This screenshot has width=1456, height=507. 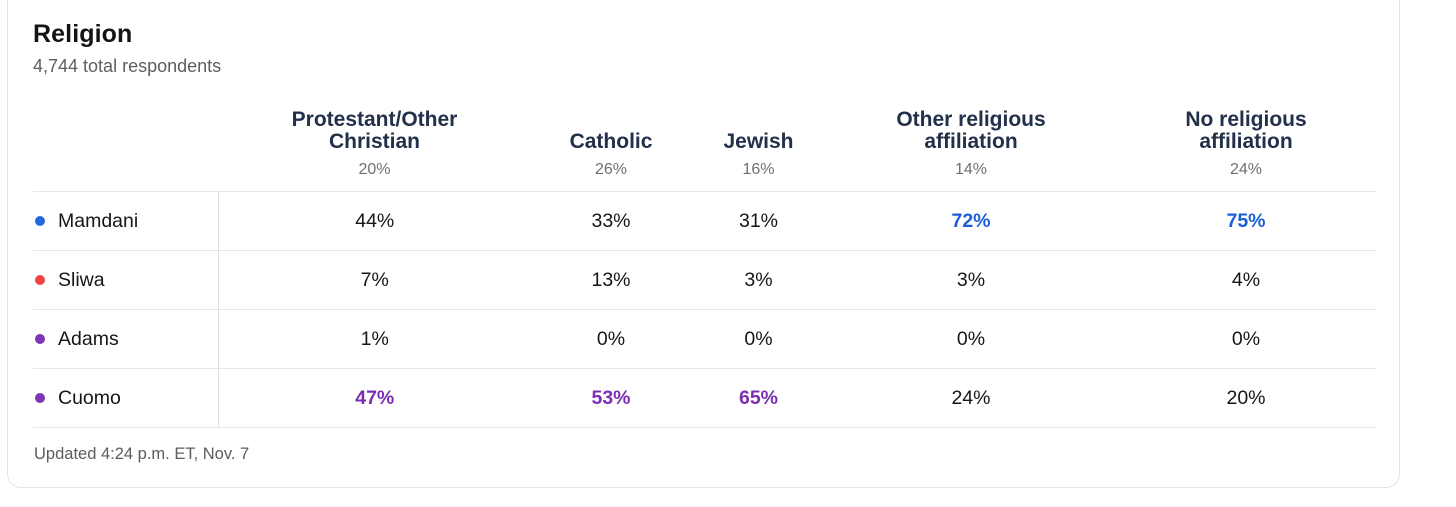 What do you see at coordinates (98, 220) in the screenshot?
I see `candidate-name: Mamdani` at bounding box center [98, 220].